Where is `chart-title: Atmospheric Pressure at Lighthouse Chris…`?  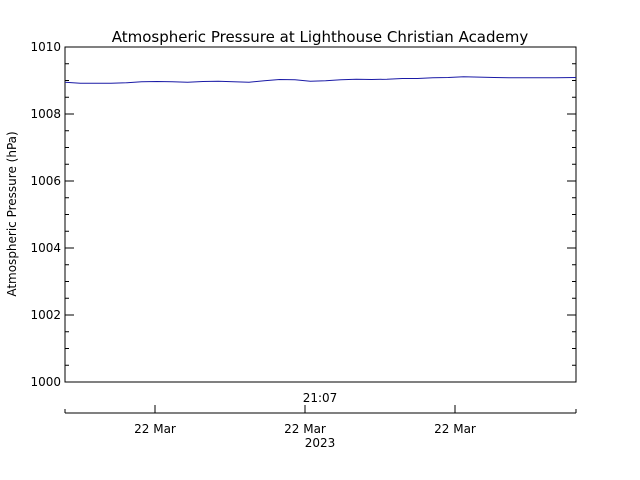
chart-title: Atmospheric Pressure at Lighthouse Chris… is located at coordinates (320, 37).